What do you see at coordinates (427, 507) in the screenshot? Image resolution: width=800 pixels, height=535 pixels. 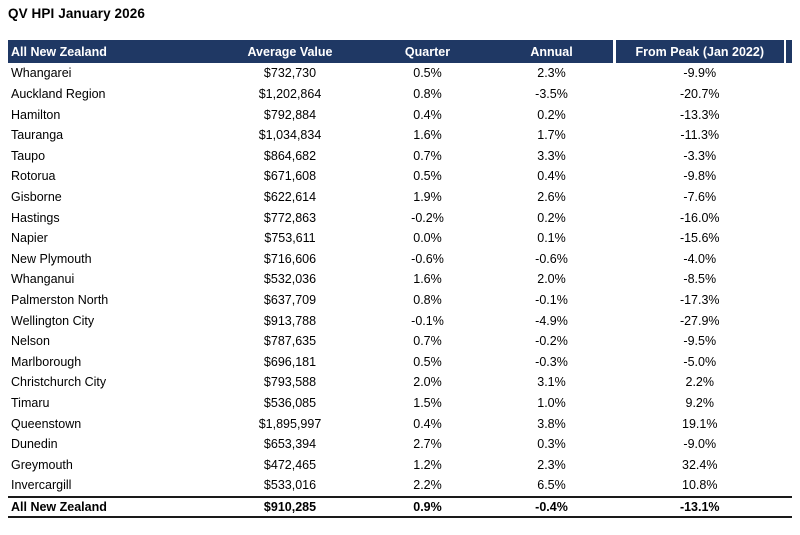 I see `footer-quarter-cell: 0.9%` at bounding box center [427, 507].